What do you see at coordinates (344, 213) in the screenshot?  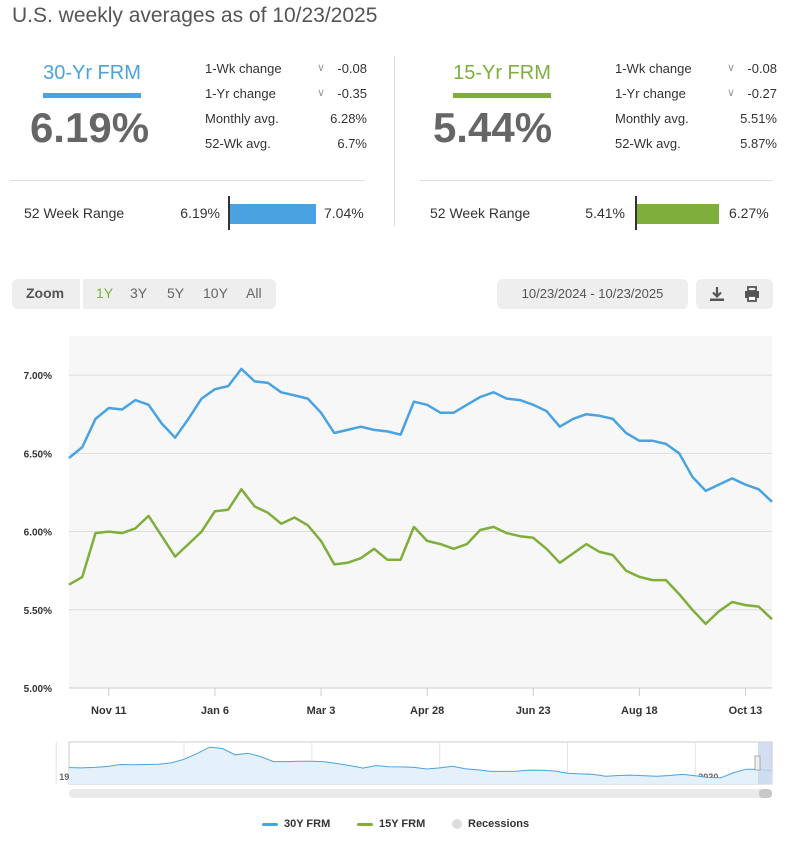 I see `range-high-30yr: 7.04%` at bounding box center [344, 213].